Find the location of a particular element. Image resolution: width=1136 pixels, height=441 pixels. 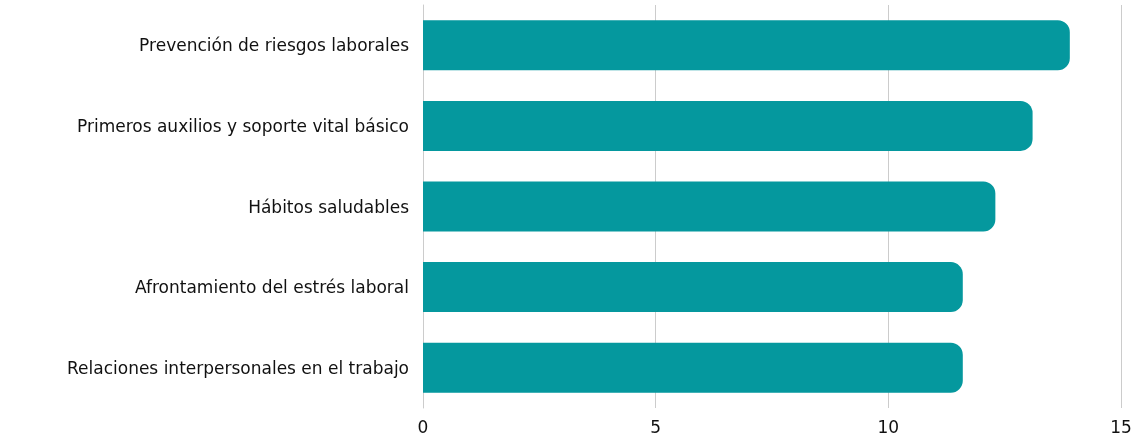

x-tick-label: 10 is located at coordinates (888, 426).